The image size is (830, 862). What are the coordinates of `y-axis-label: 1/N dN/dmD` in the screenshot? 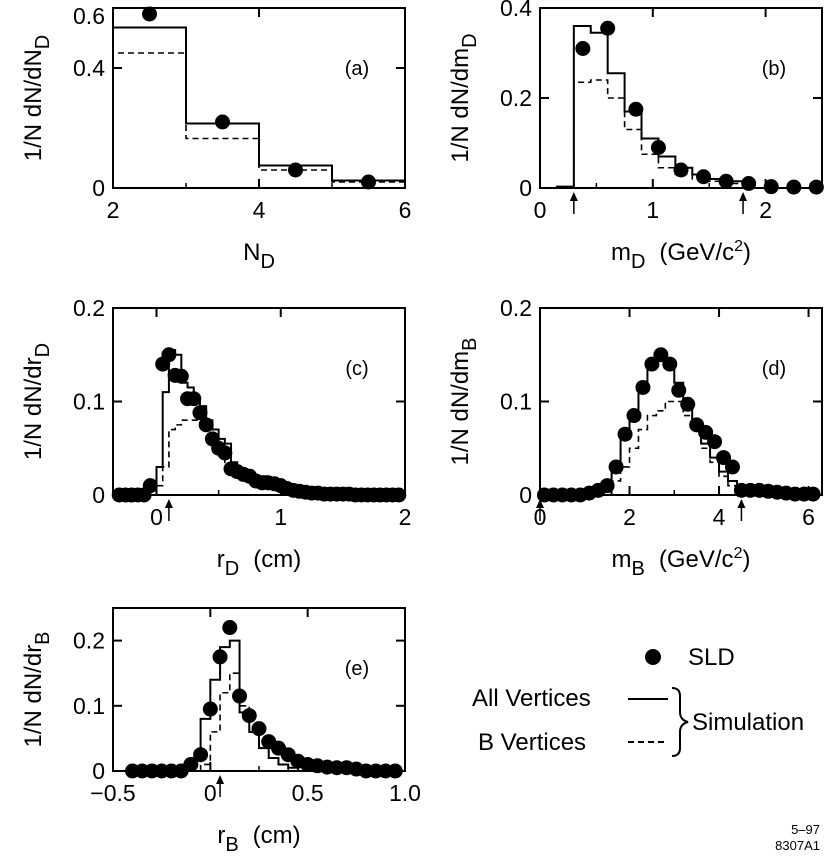 It's located at (464, 97).